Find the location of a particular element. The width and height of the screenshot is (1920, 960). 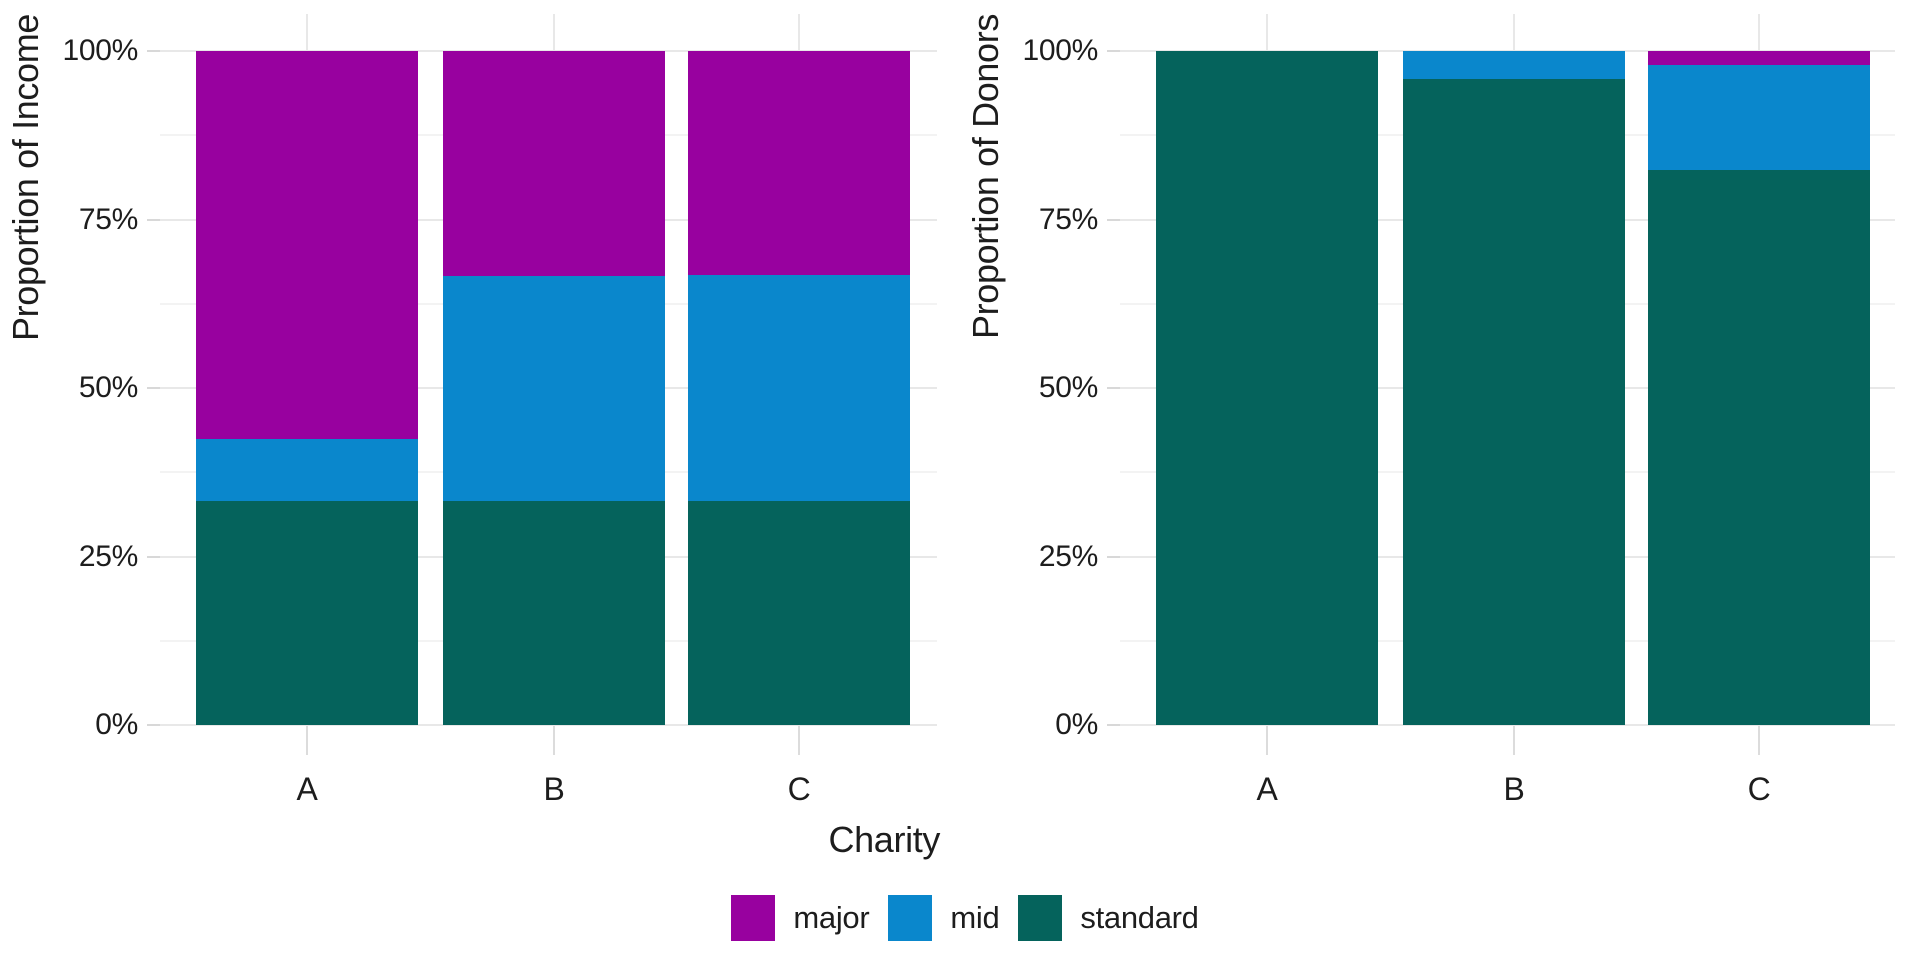

legend: major mid standard is located at coordinates (965, 918).